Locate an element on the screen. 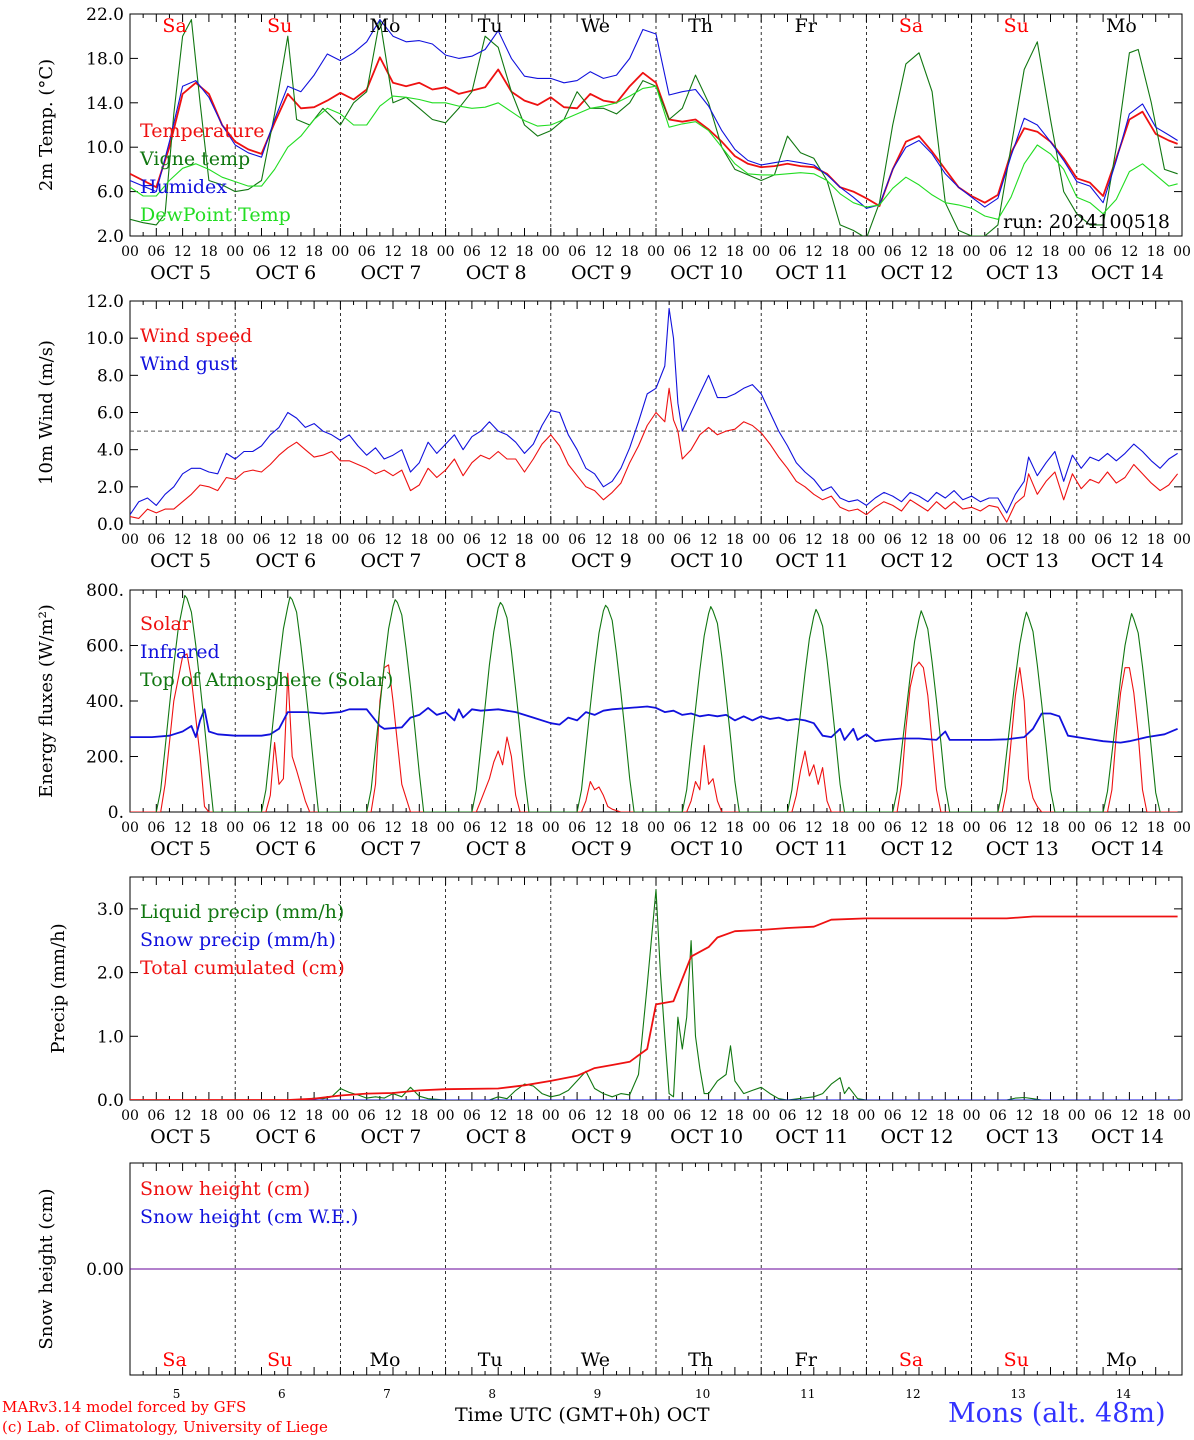 The width and height of the screenshot is (1194, 1440). series-line-green is located at coordinates (654, 994).